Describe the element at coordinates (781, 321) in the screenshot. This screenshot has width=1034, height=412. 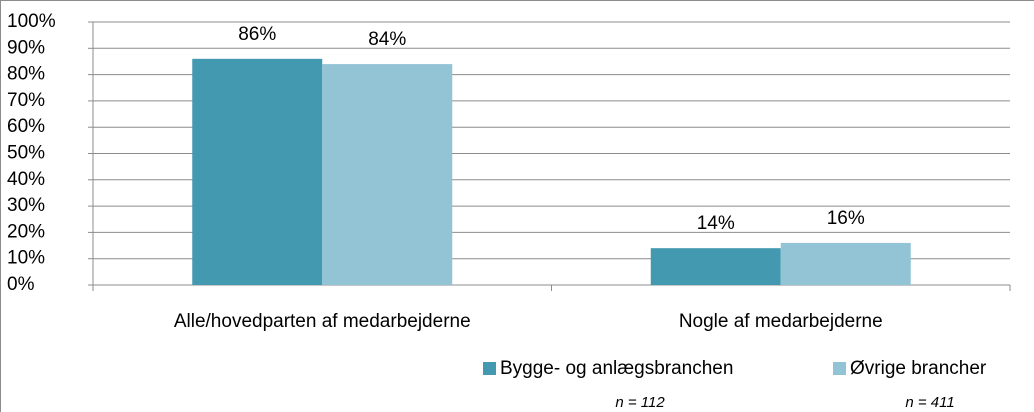
I see `x-tick-label: Nogle af medarbejderne` at that location.